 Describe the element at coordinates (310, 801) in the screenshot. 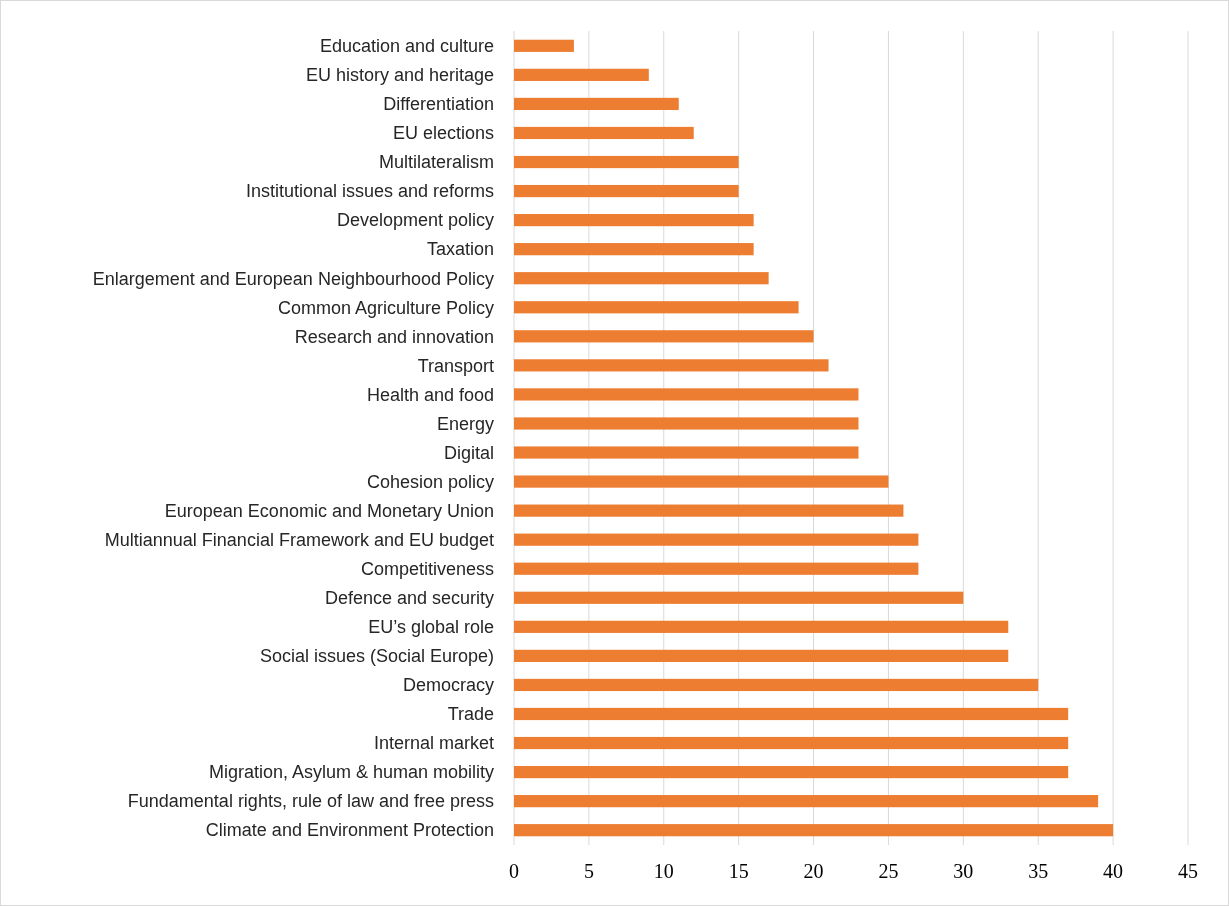

I see `y-tick-label: Fundamental rights, rule of law and free press` at that location.